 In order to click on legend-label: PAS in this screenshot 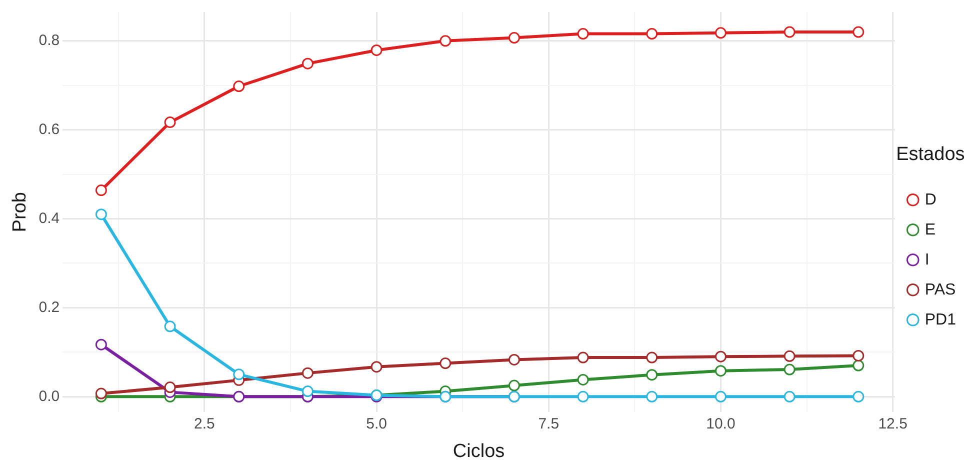, I will do `click(940, 289)`.